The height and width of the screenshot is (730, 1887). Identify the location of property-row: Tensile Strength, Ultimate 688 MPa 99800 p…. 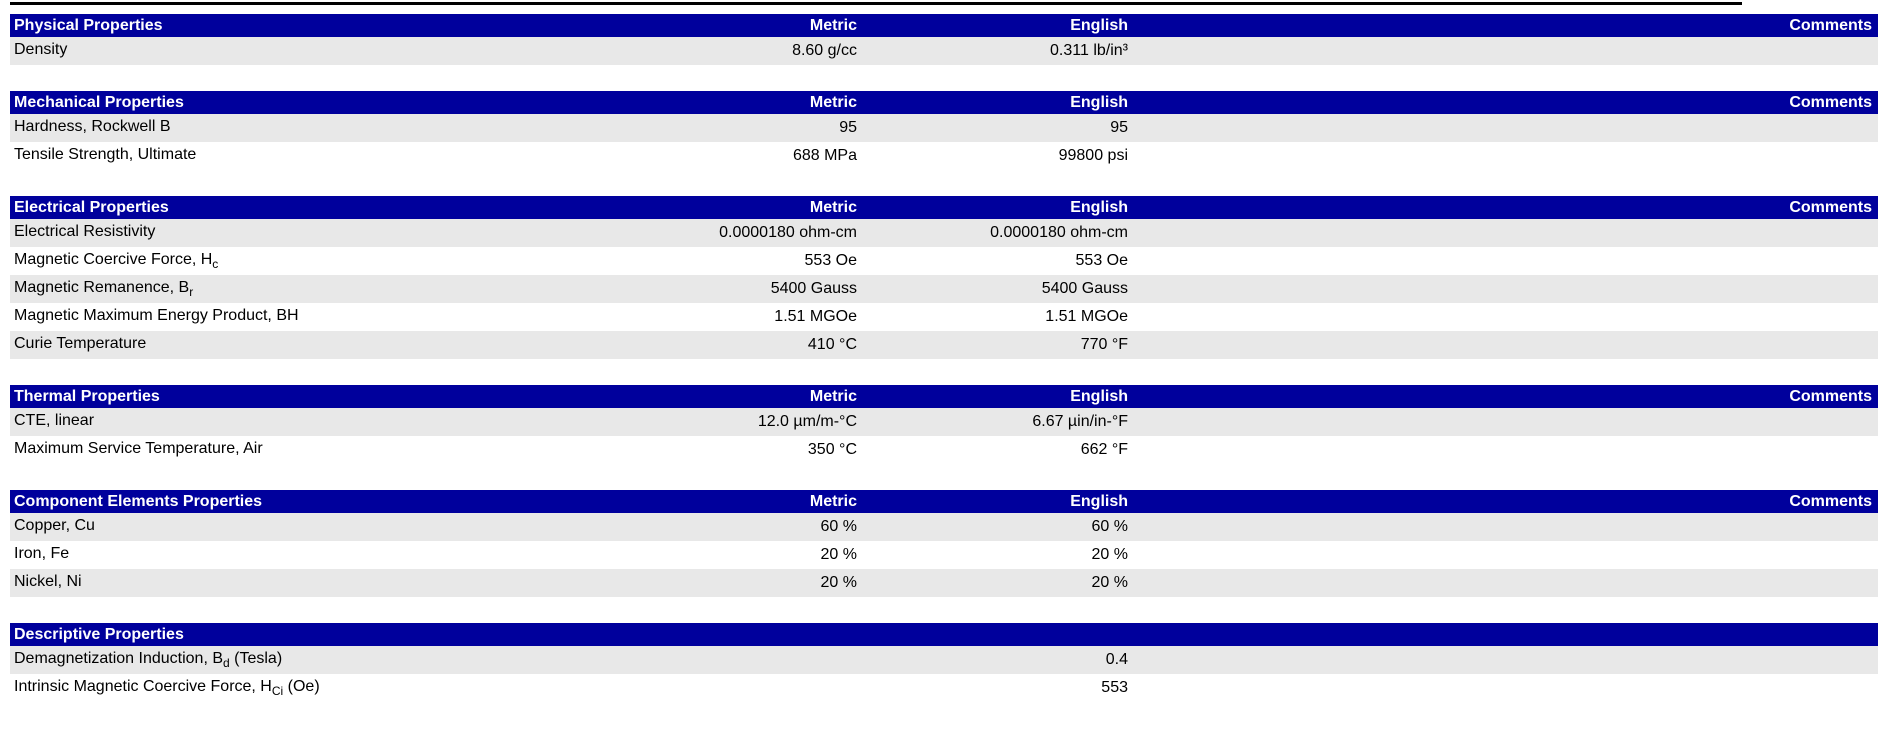
(944, 156).